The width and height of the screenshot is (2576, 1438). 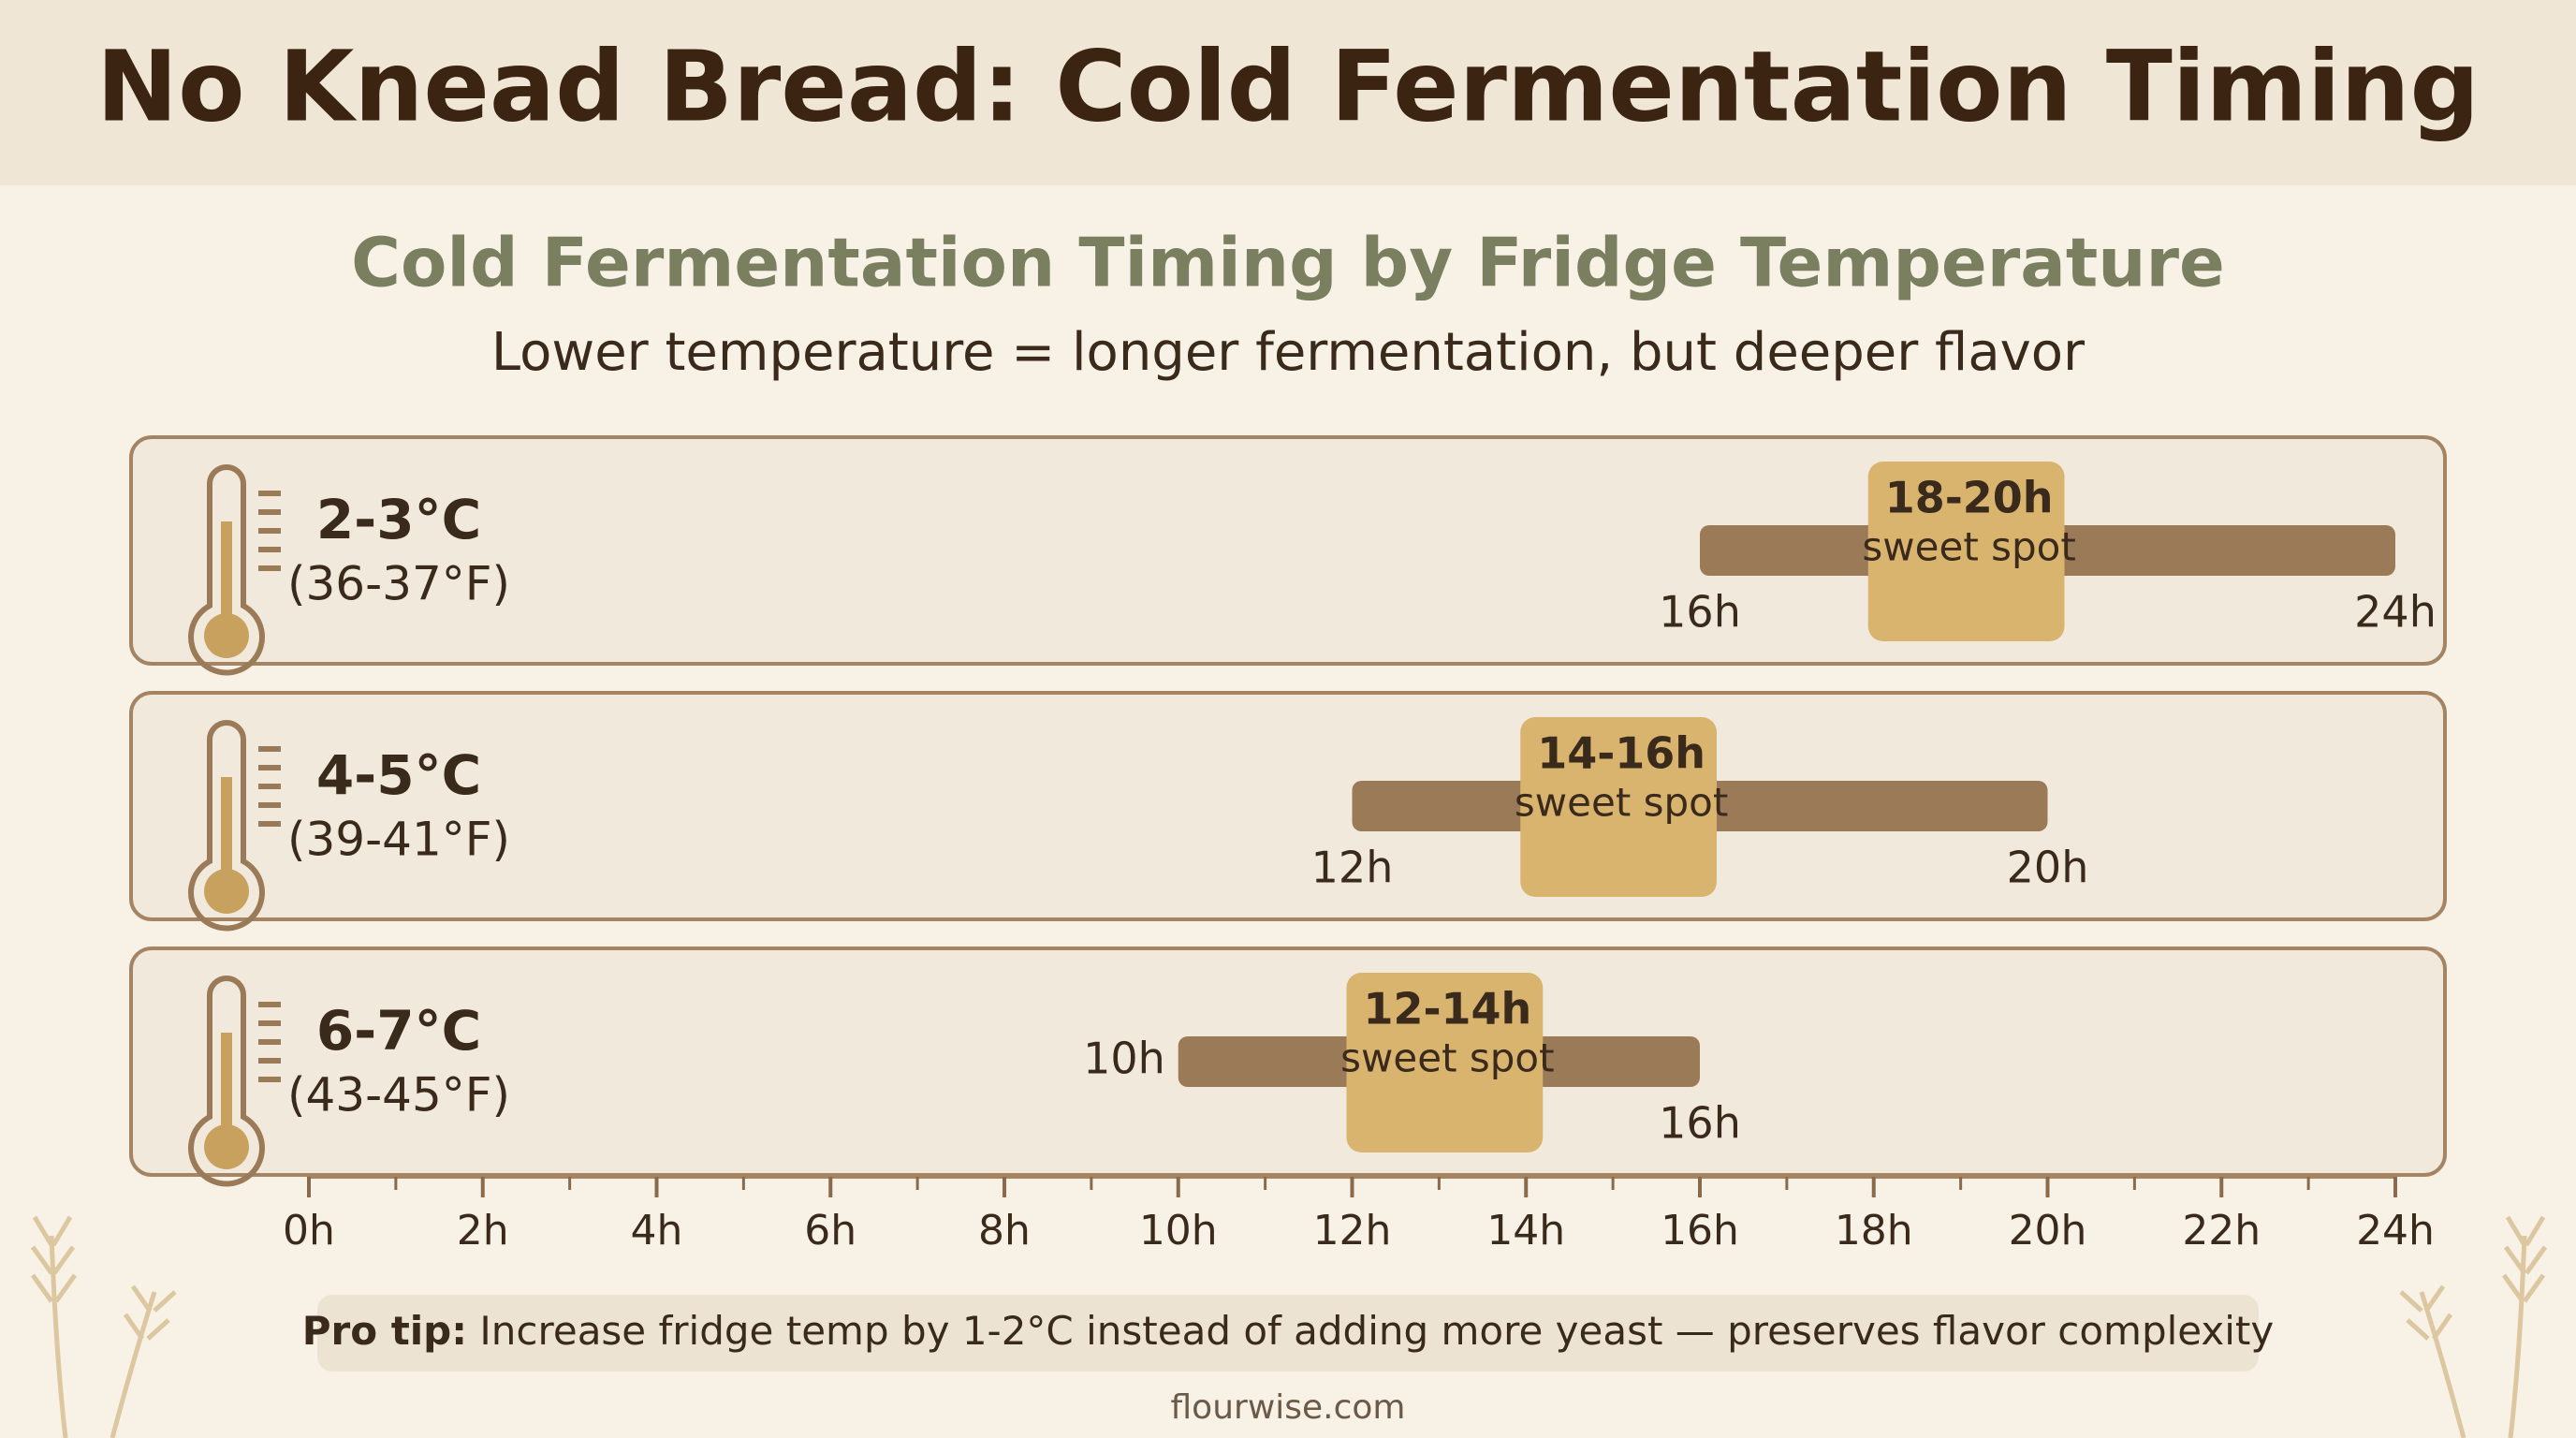 I want to click on x-tick-label: 16h, so click(x=1700, y=1231).